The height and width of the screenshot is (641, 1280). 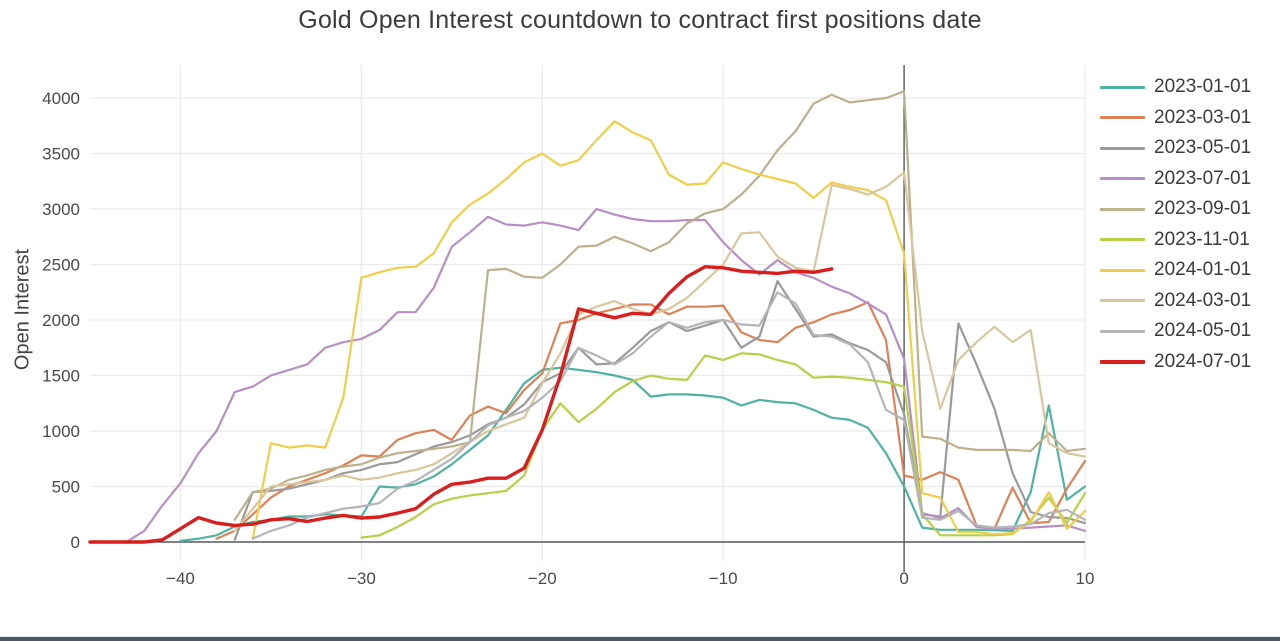 What do you see at coordinates (61, 154) in the screenshot?
I see `y-tick-label: 3500` at bounding box center [61, 154].